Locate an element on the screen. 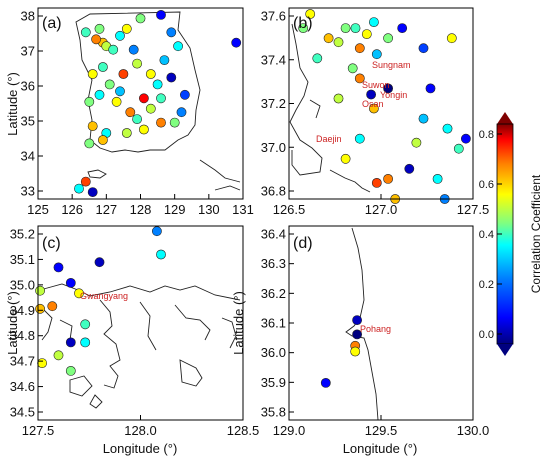 This screenshot has width=550, height=465. x-tick-label-d-2: 130.0 is located at coordinates (473, 430).